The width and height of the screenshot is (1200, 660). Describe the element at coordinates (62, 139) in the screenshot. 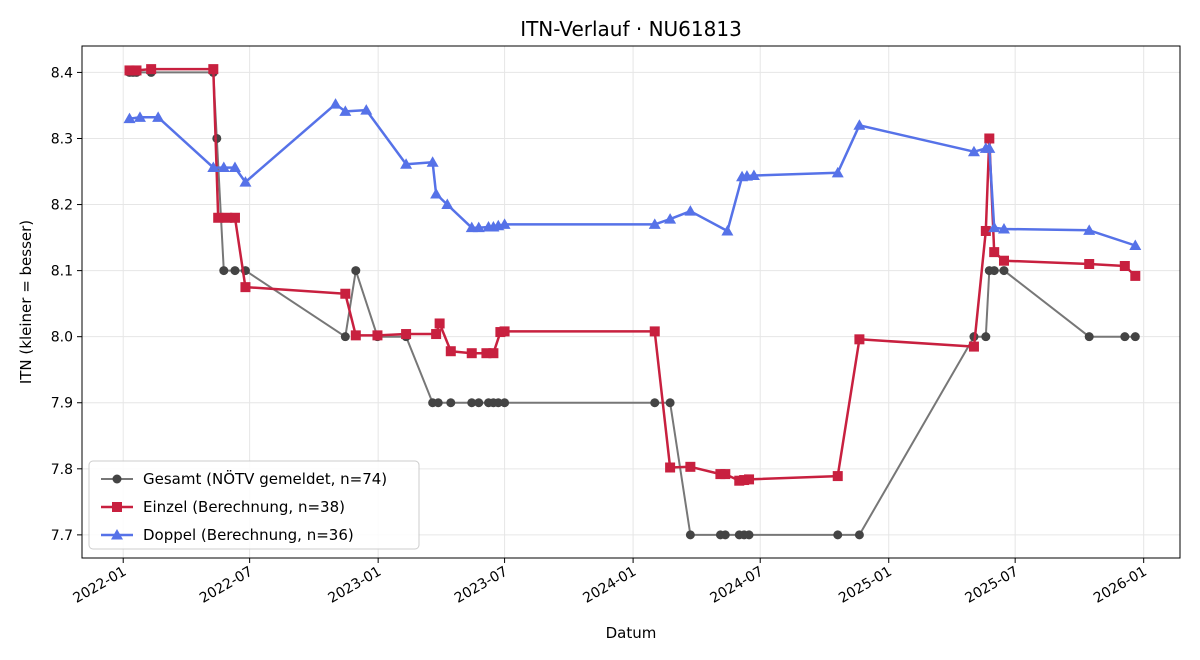

I see `y-tick-label: 8.3` at that location.